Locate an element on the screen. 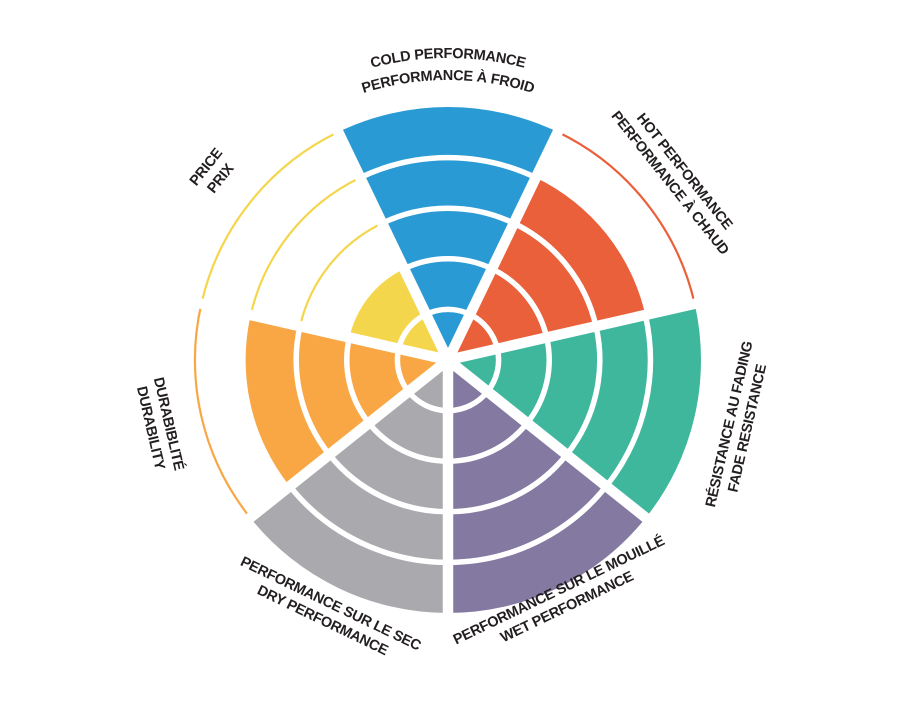  sector-fill-fade is located at coordinates (575, 410).